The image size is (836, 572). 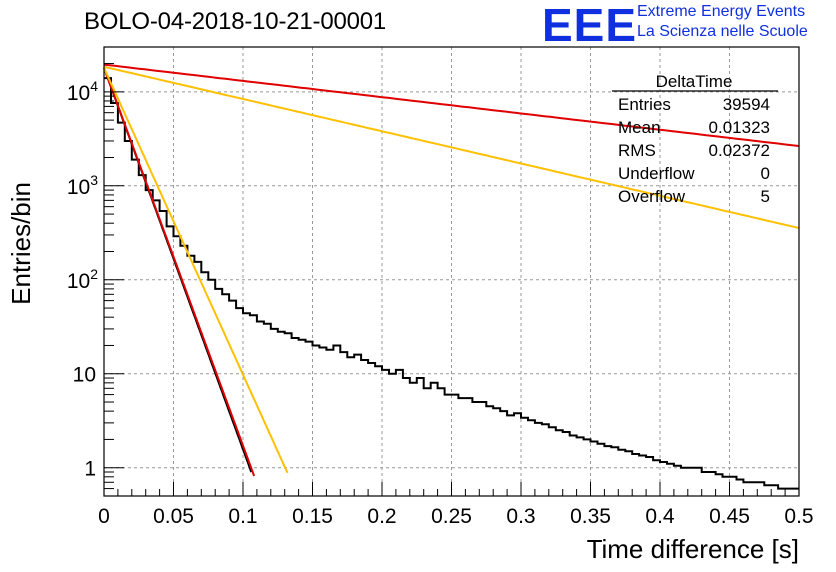 I want to click on y-tick-labels: 1 10 10² 10³ 10⁴, so click(x=82, y=279).